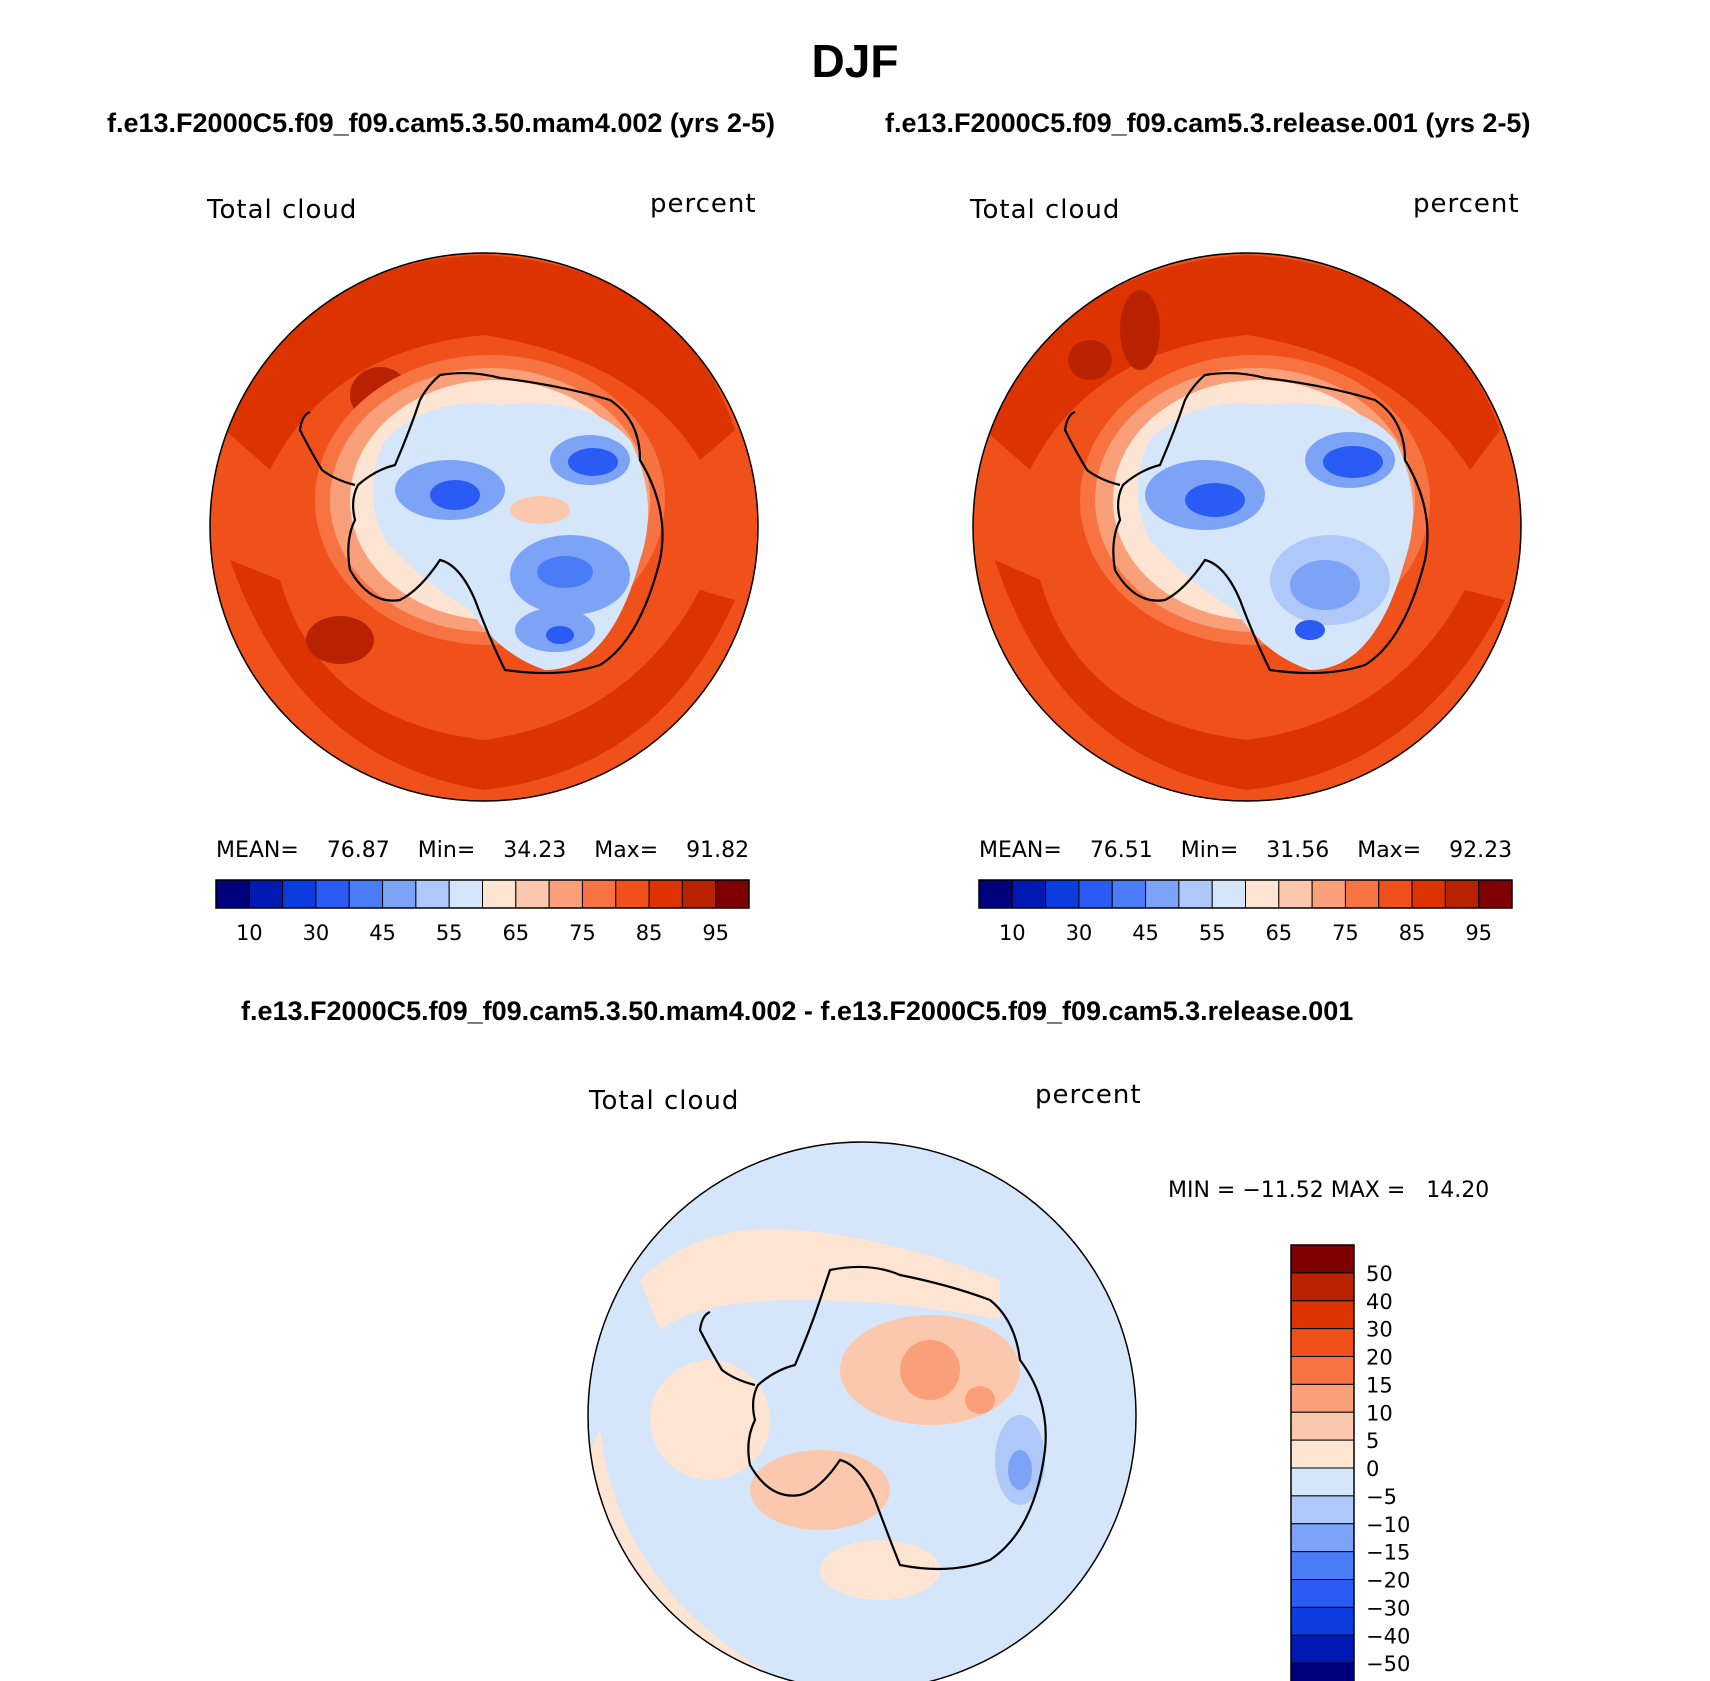 This screenshot has width=1710, height=1681. What do you see at coordinates (1088, 1095) in the screenshot?
I see `diff-units-label: percent` at bounding box center [1088, 1095].